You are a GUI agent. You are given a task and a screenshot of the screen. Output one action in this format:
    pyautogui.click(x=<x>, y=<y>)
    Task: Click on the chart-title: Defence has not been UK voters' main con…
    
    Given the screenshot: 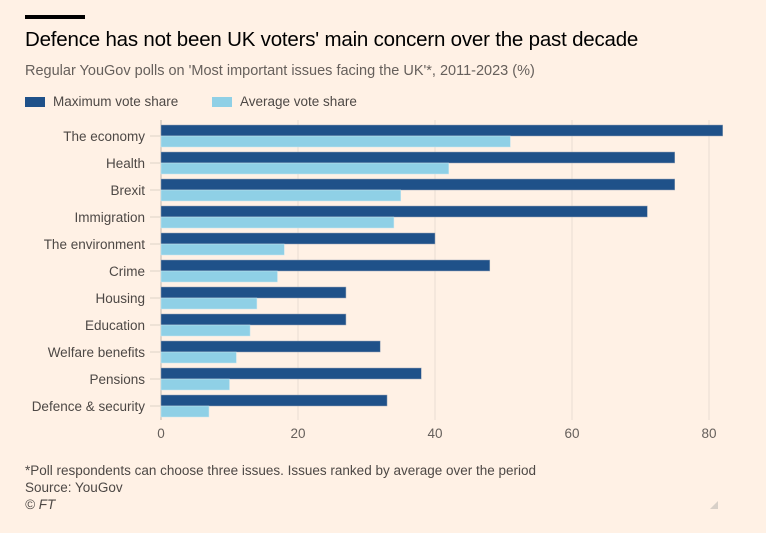 What is the action you would take?
    pyautogui.click(x=332, y=39)
    